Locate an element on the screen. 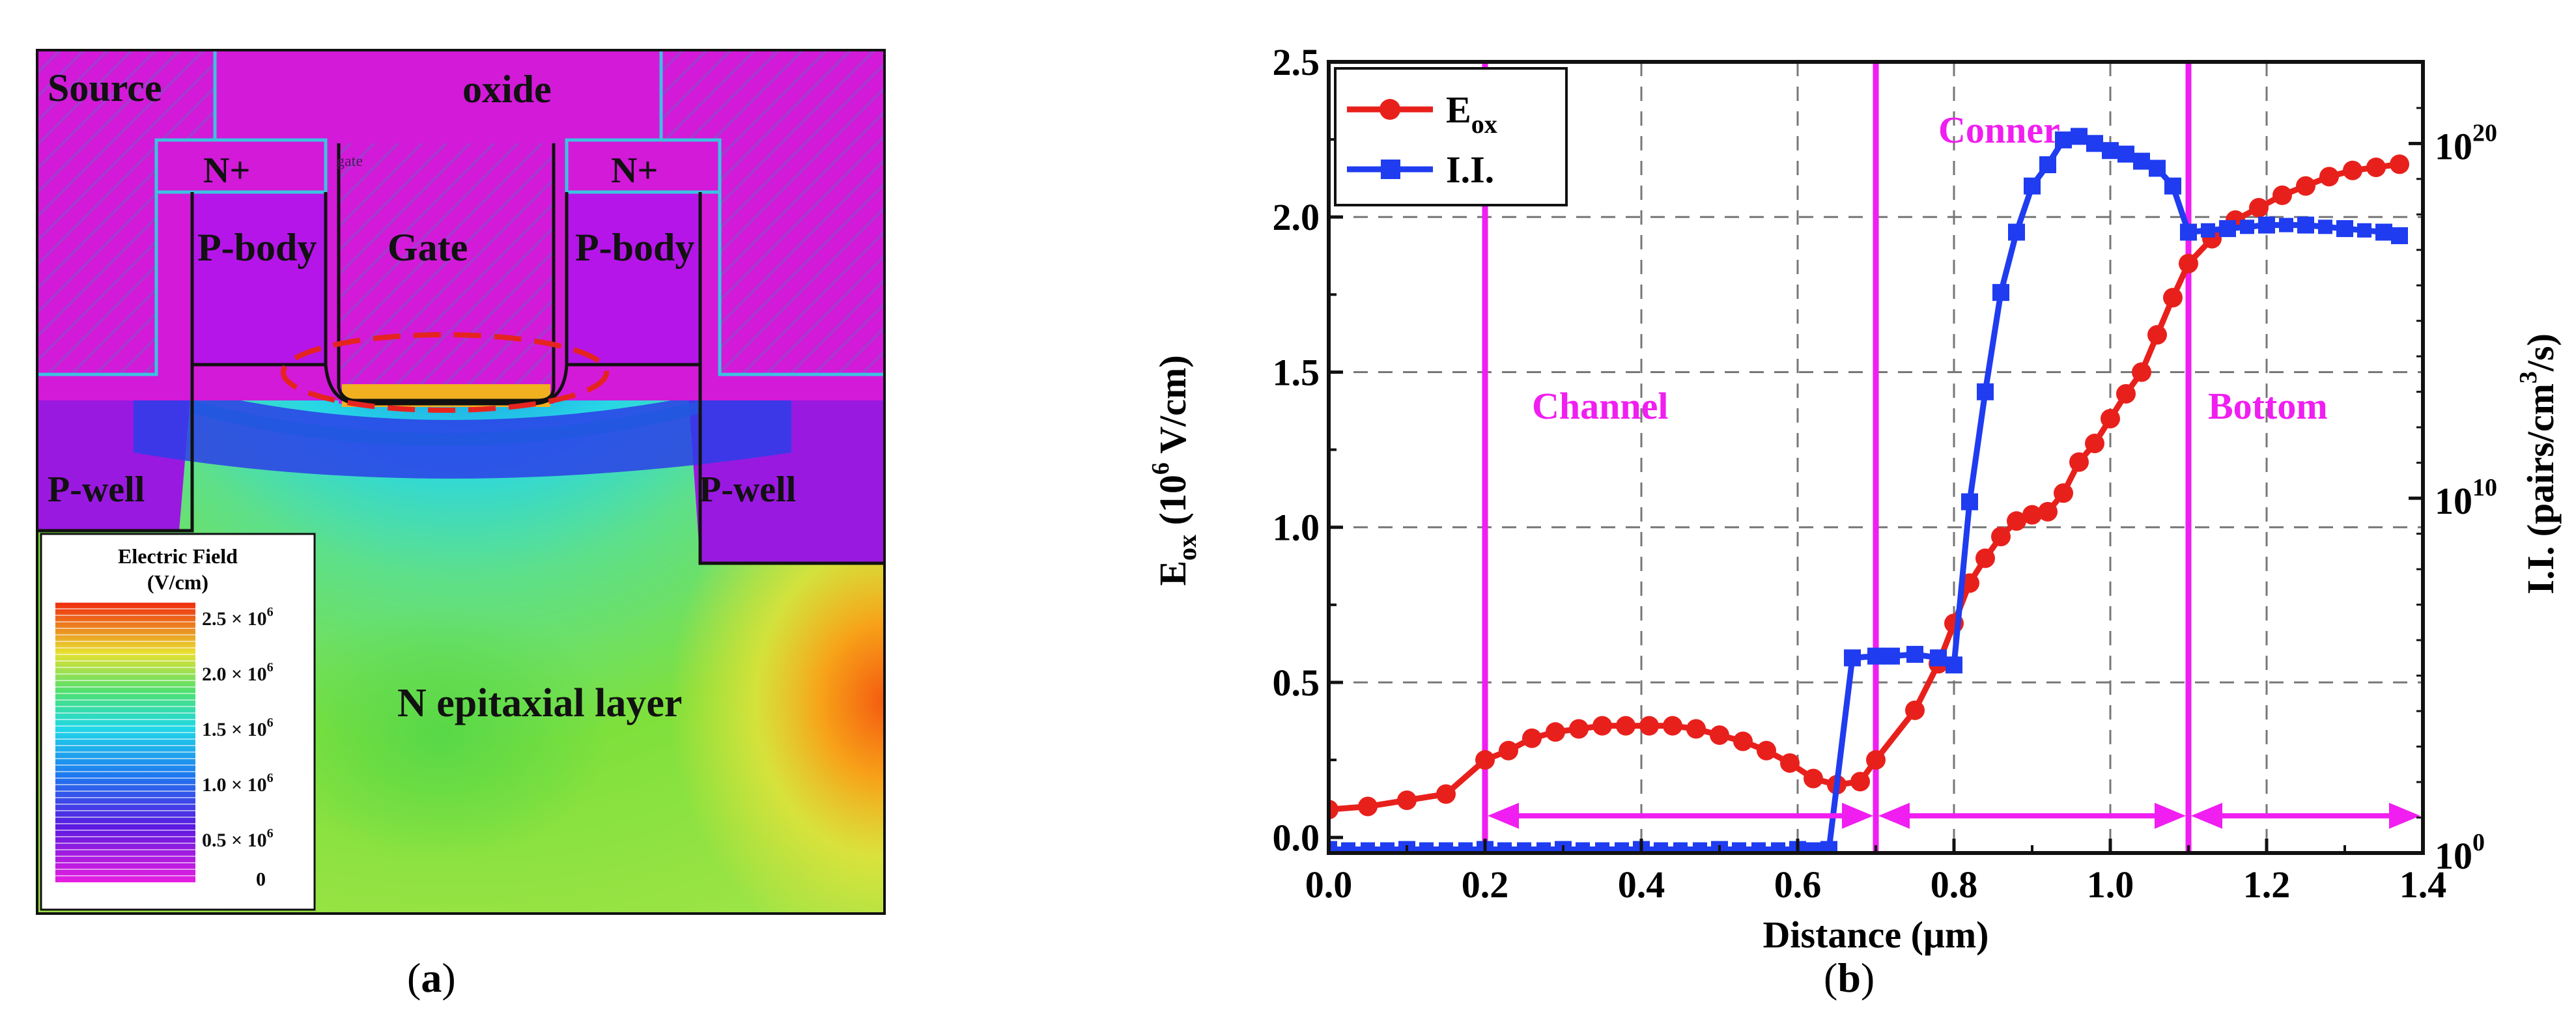 The image size is (2576, 1021). caption-a-letter: a is located at coordinates (431, 978).